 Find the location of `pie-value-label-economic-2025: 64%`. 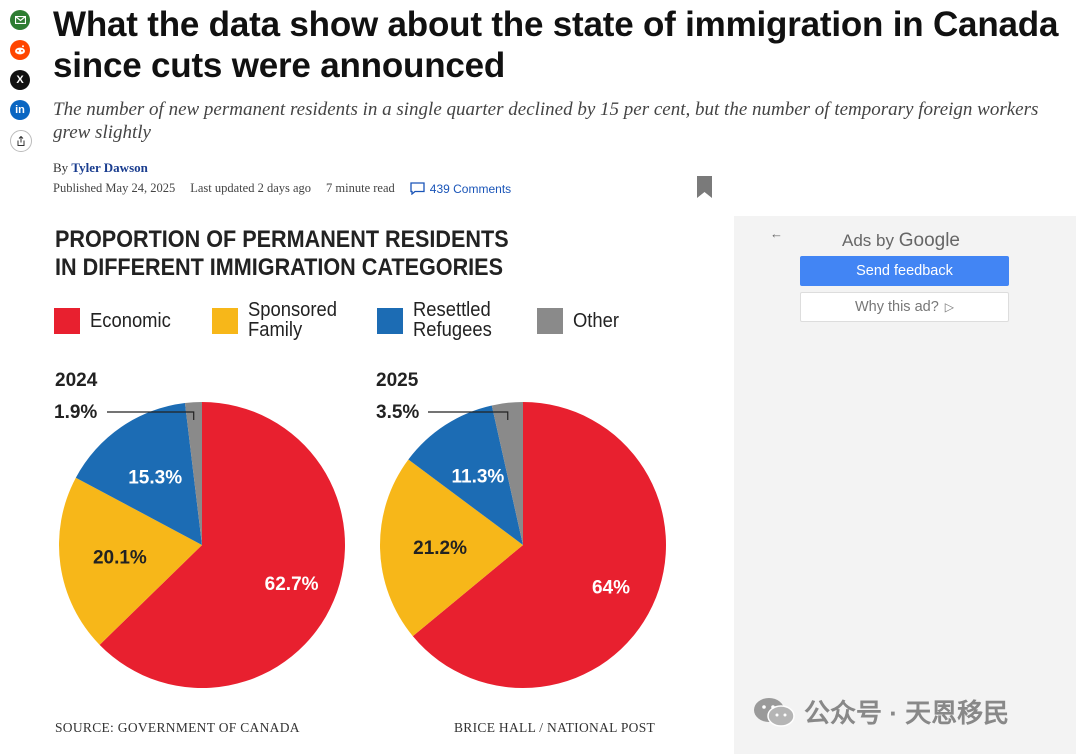

pie-value-label-economic-2025: 64% is located at coordinates (611, 587).